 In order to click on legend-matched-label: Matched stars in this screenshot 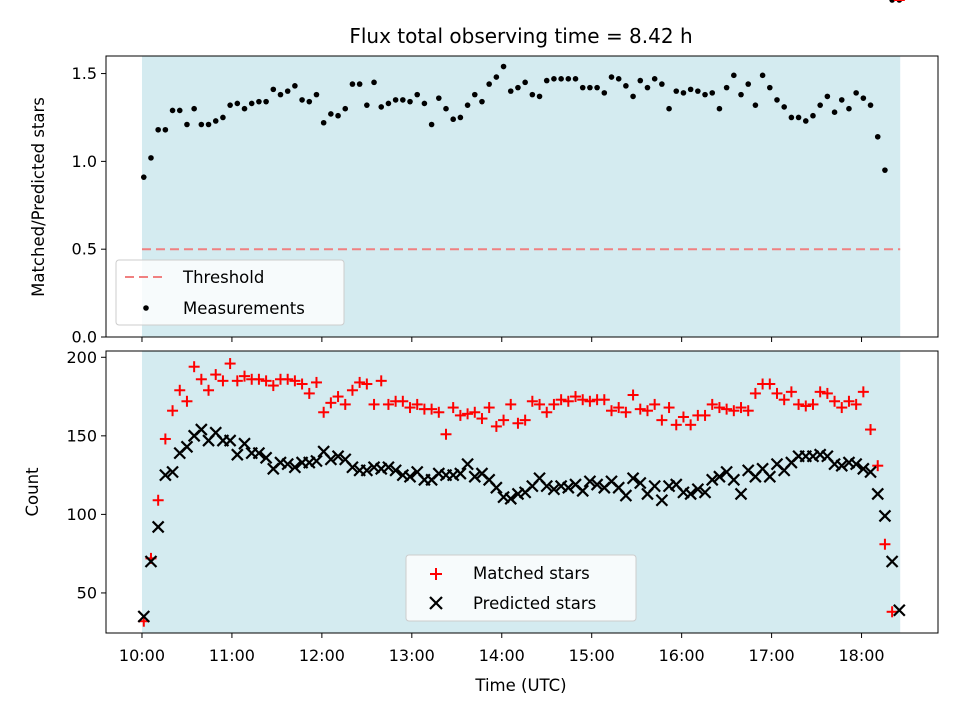, I will do `click(531, 573)`.